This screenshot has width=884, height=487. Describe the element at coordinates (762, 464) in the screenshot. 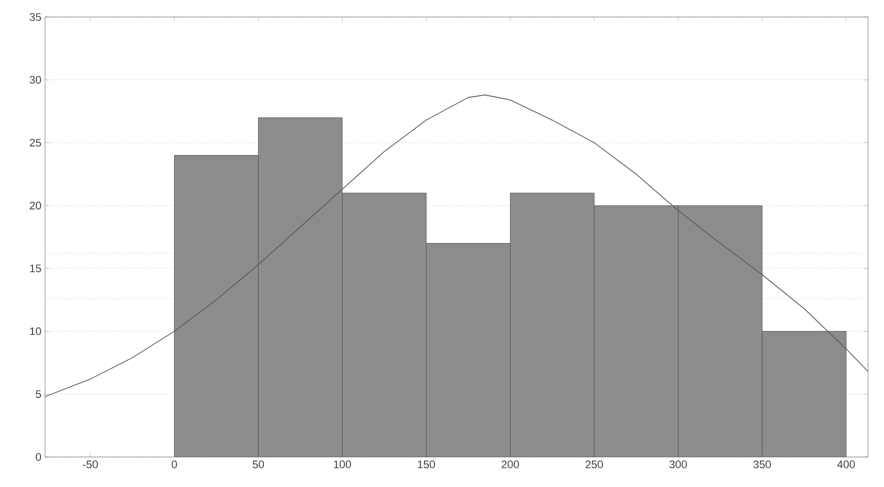

I see `x-tick-label: 350` at that location.